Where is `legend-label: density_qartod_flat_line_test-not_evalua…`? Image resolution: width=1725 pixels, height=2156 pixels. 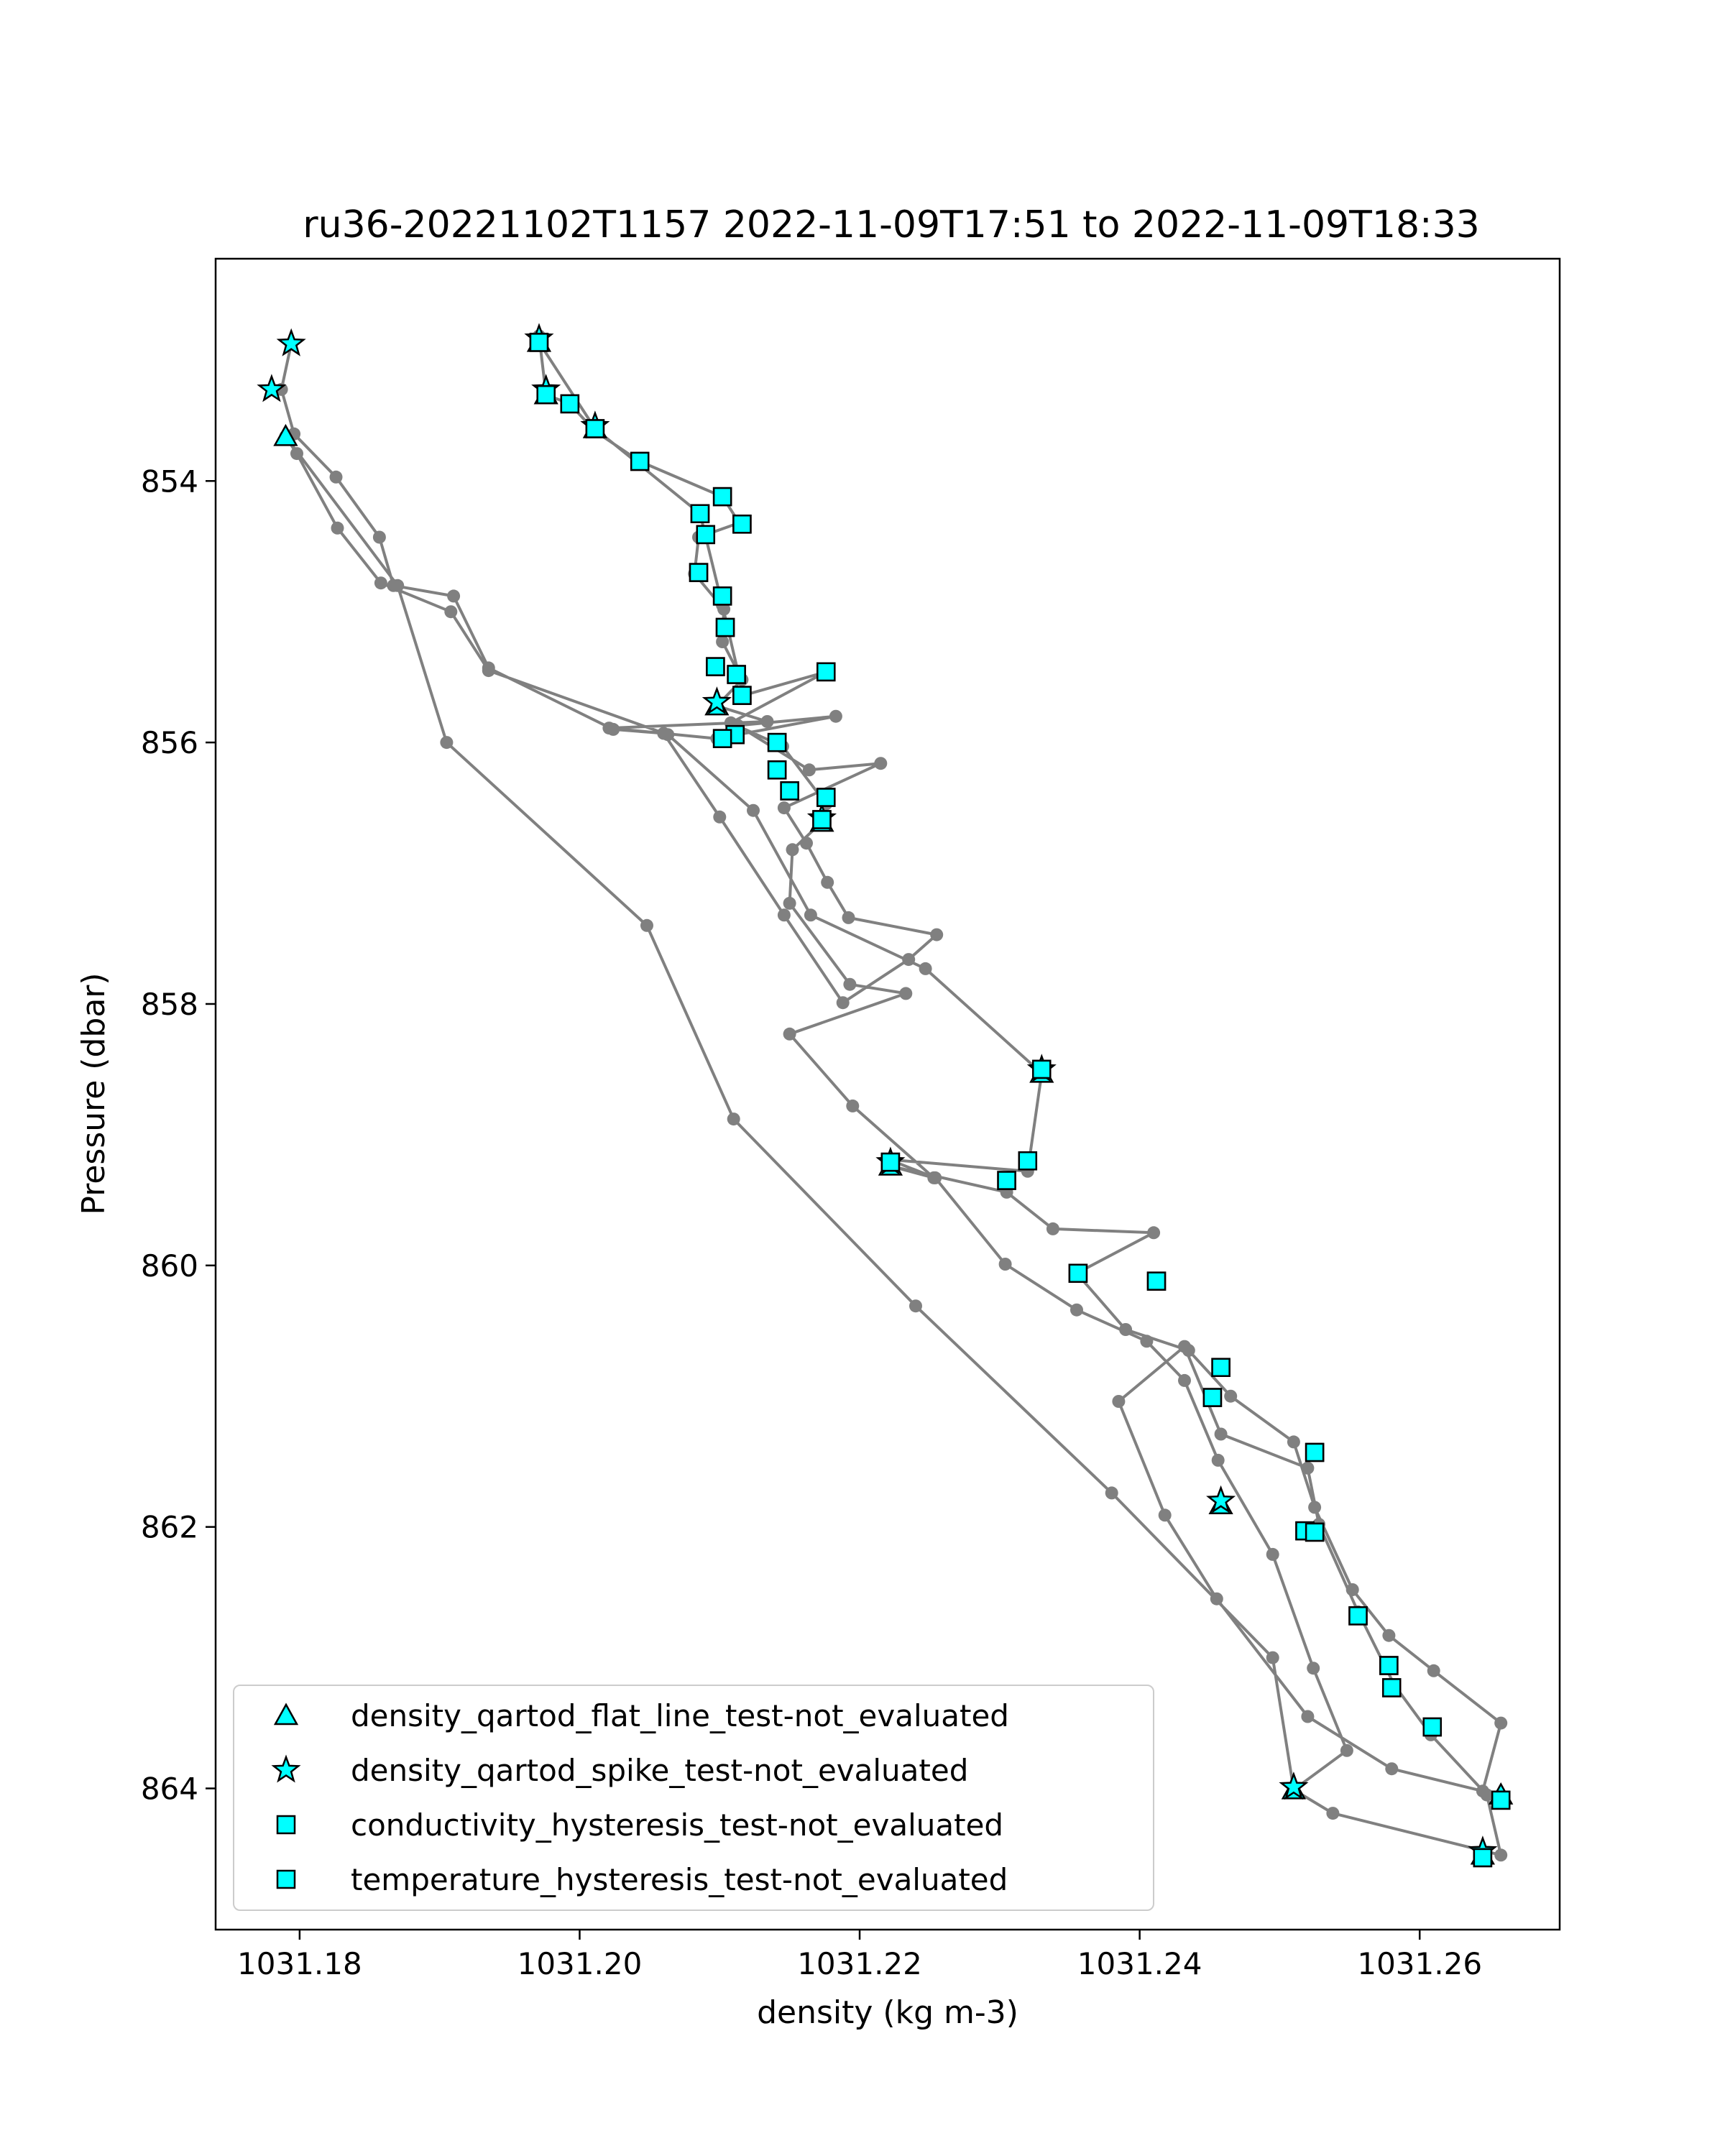 legend-label: density_qartod_flat_line_test-not_evalua… is located at coordinates (680, 1715).